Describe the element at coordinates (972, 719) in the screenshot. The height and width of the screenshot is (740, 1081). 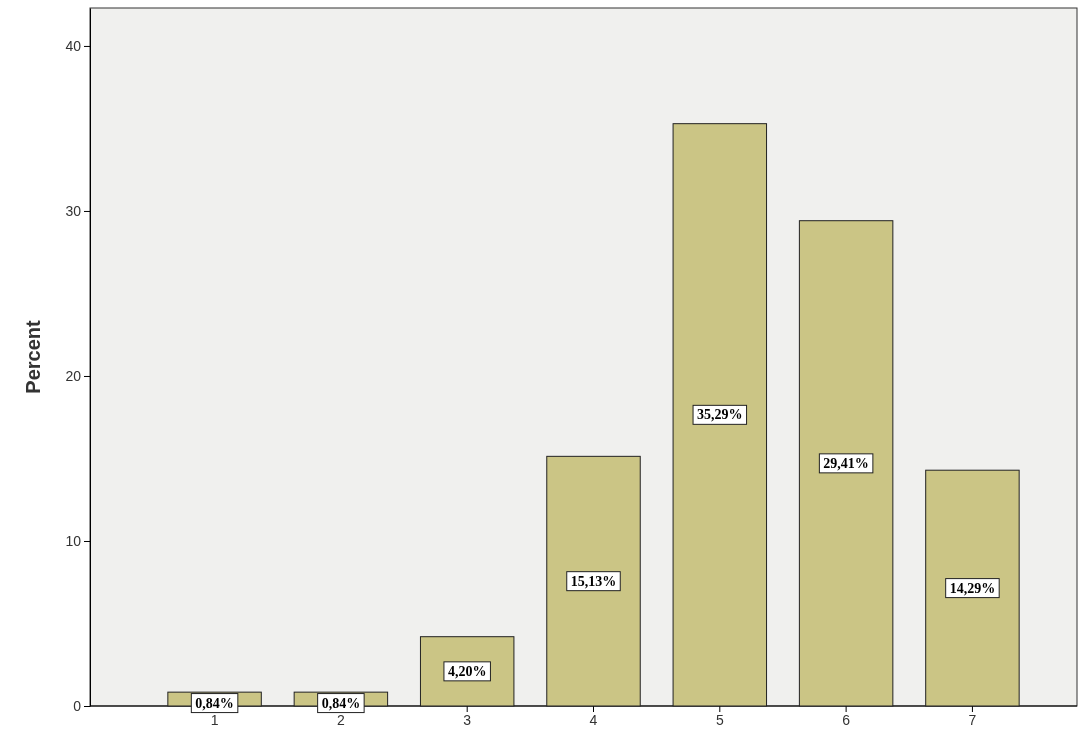
I see `x-tick-label: 7` at that location.